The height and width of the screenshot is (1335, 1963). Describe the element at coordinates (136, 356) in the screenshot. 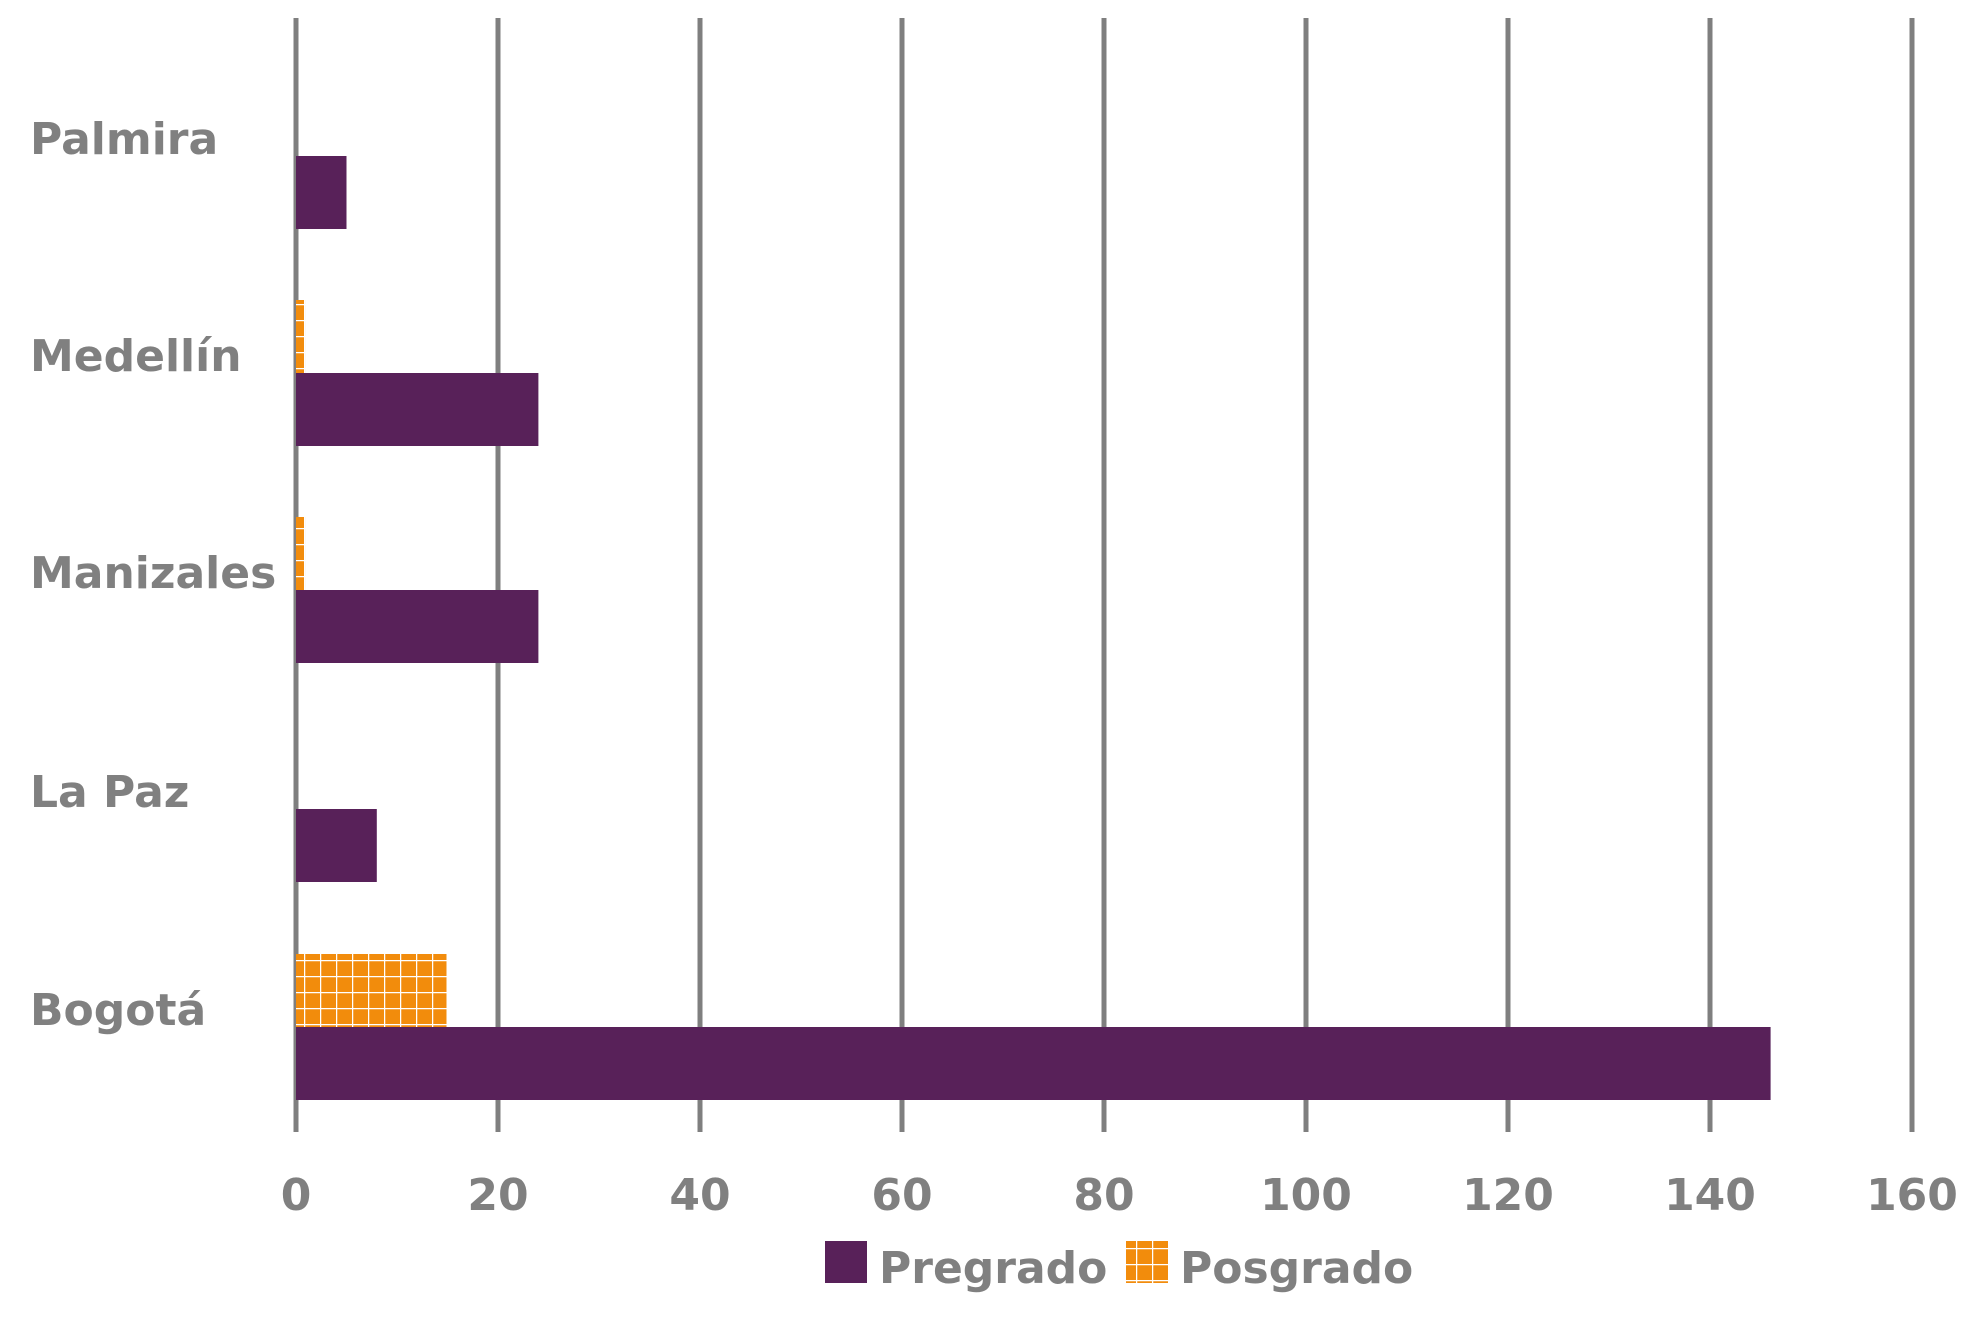

I see `category-label: Medellín` at that location.